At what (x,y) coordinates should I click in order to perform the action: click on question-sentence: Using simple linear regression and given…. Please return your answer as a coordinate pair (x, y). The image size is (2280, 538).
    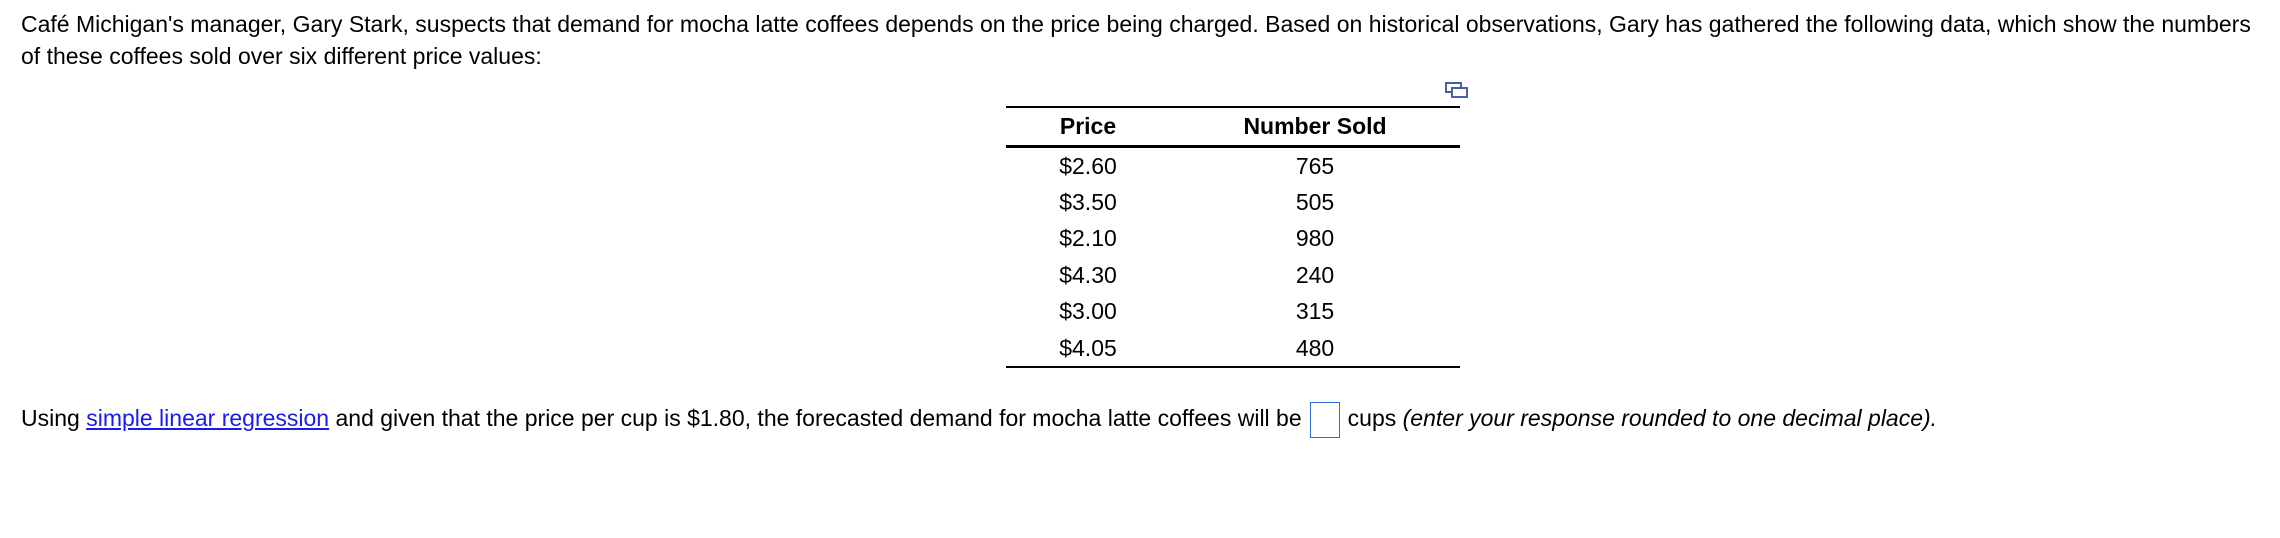
    Looking at the image, I should click on (979, 418).